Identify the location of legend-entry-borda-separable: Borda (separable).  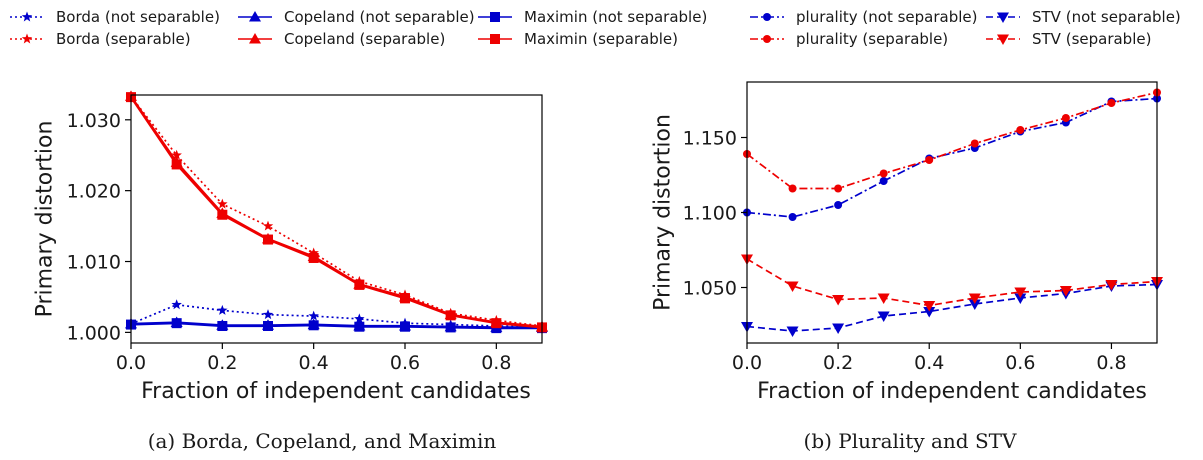
(100, 39).